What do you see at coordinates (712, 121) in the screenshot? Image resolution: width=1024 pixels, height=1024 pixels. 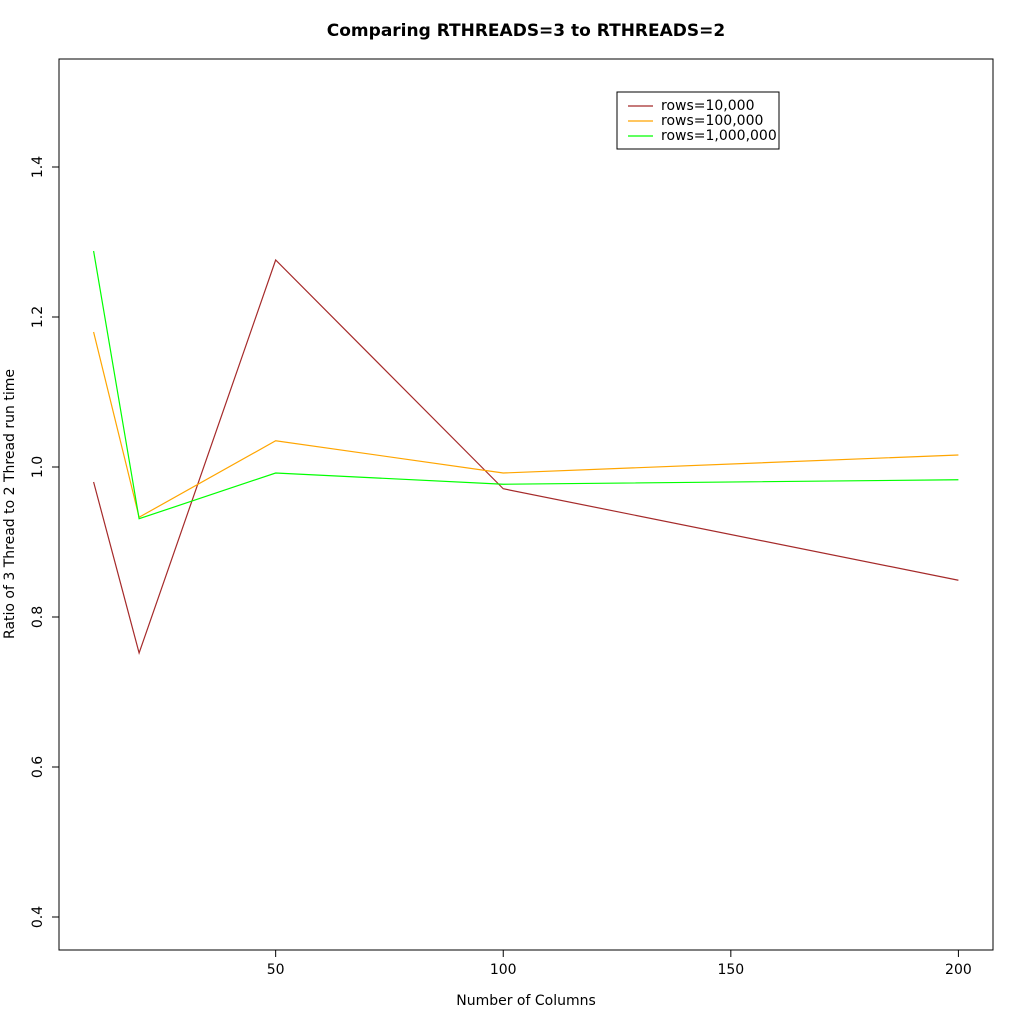 I see `legend-label: rows=100,000` at bounding box center [712, 121].